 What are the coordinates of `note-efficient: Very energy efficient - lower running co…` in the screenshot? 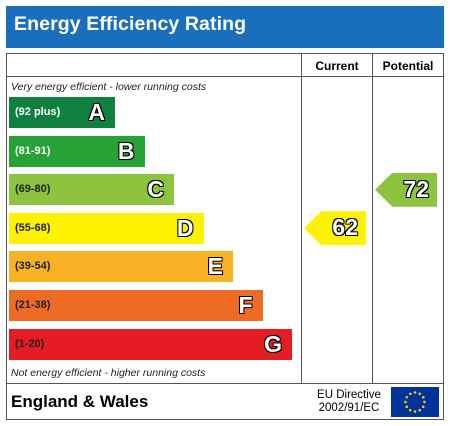 It's located at (109, 87).